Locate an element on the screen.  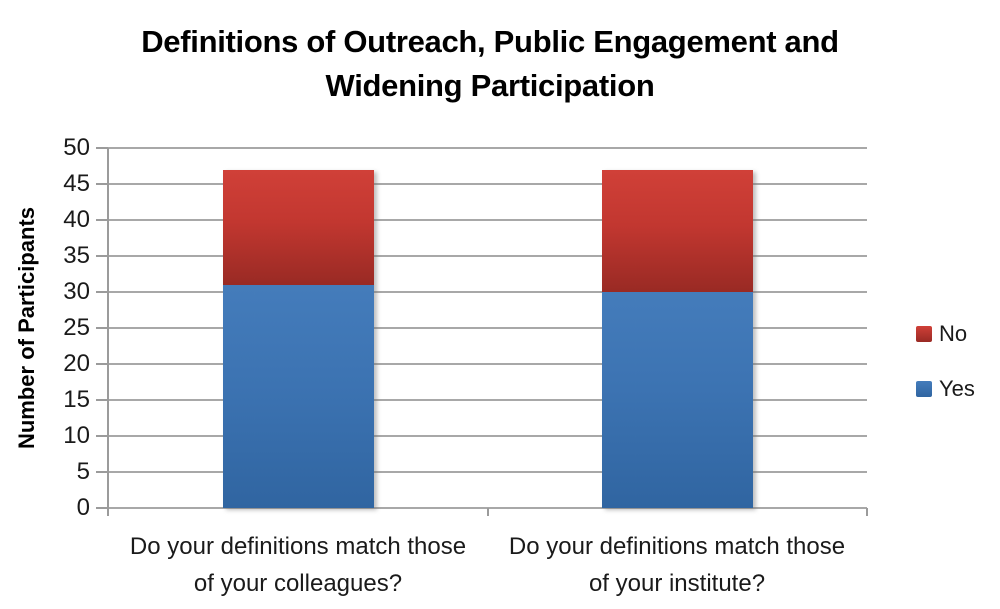
y-tick-label: 25 is located at coordinates (76, 327).